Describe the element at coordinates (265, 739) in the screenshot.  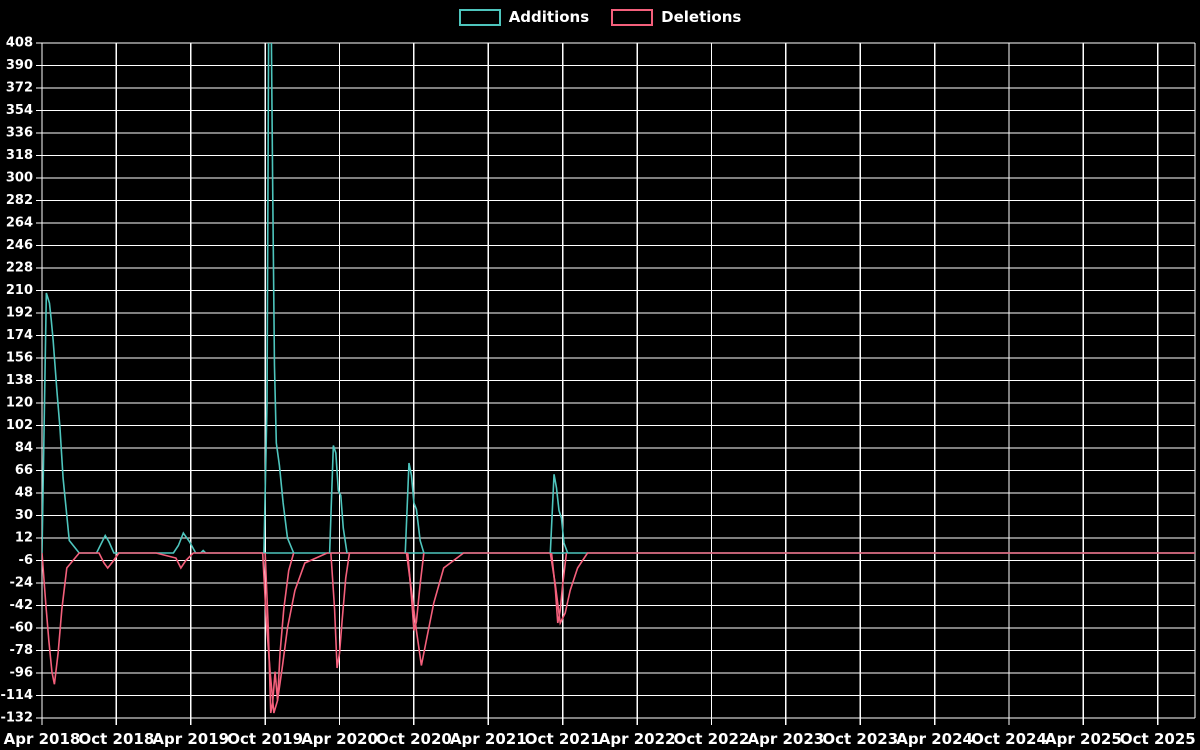
I see `x-tick-label: Oct 2019` at that location.